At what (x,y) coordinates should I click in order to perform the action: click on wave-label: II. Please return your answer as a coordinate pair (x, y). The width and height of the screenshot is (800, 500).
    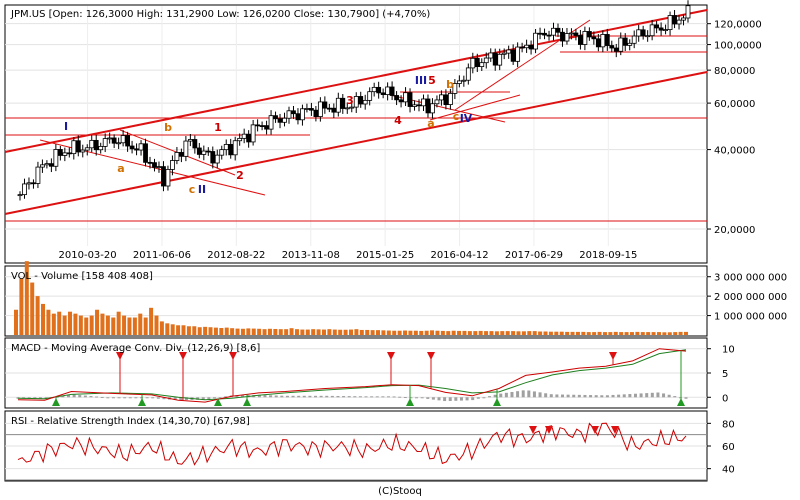
    Looking at the image, I should click on (202, 189).